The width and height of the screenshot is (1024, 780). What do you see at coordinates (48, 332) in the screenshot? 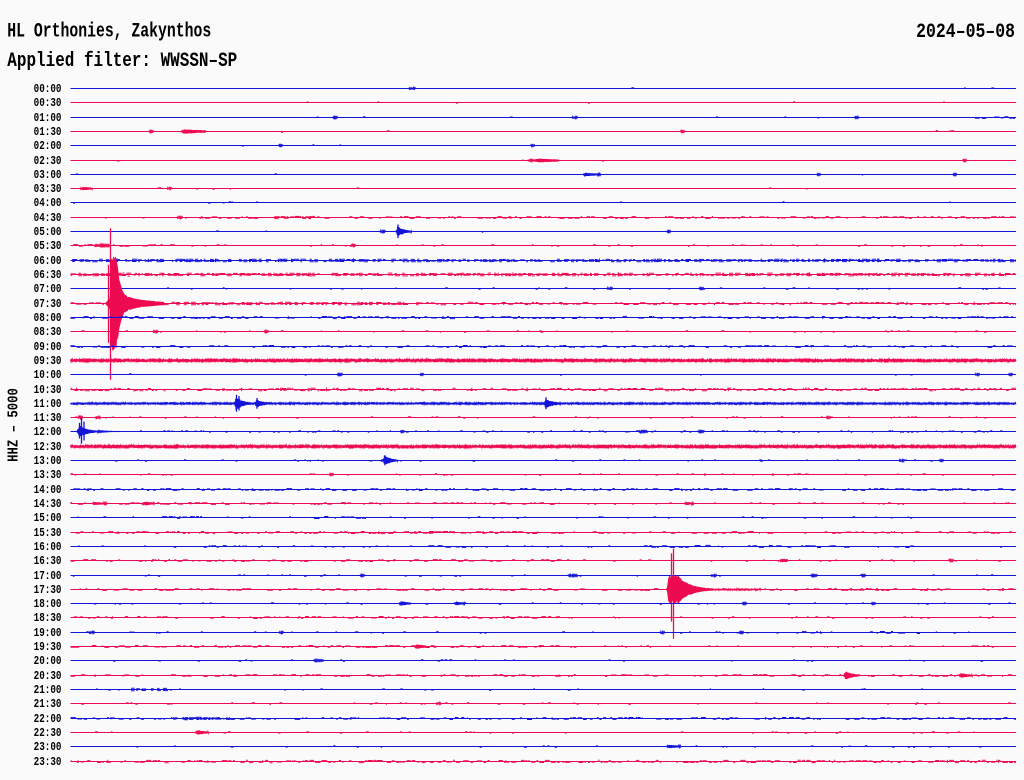
I see `svg-text: 08:30` at bounding box center [48, 332].